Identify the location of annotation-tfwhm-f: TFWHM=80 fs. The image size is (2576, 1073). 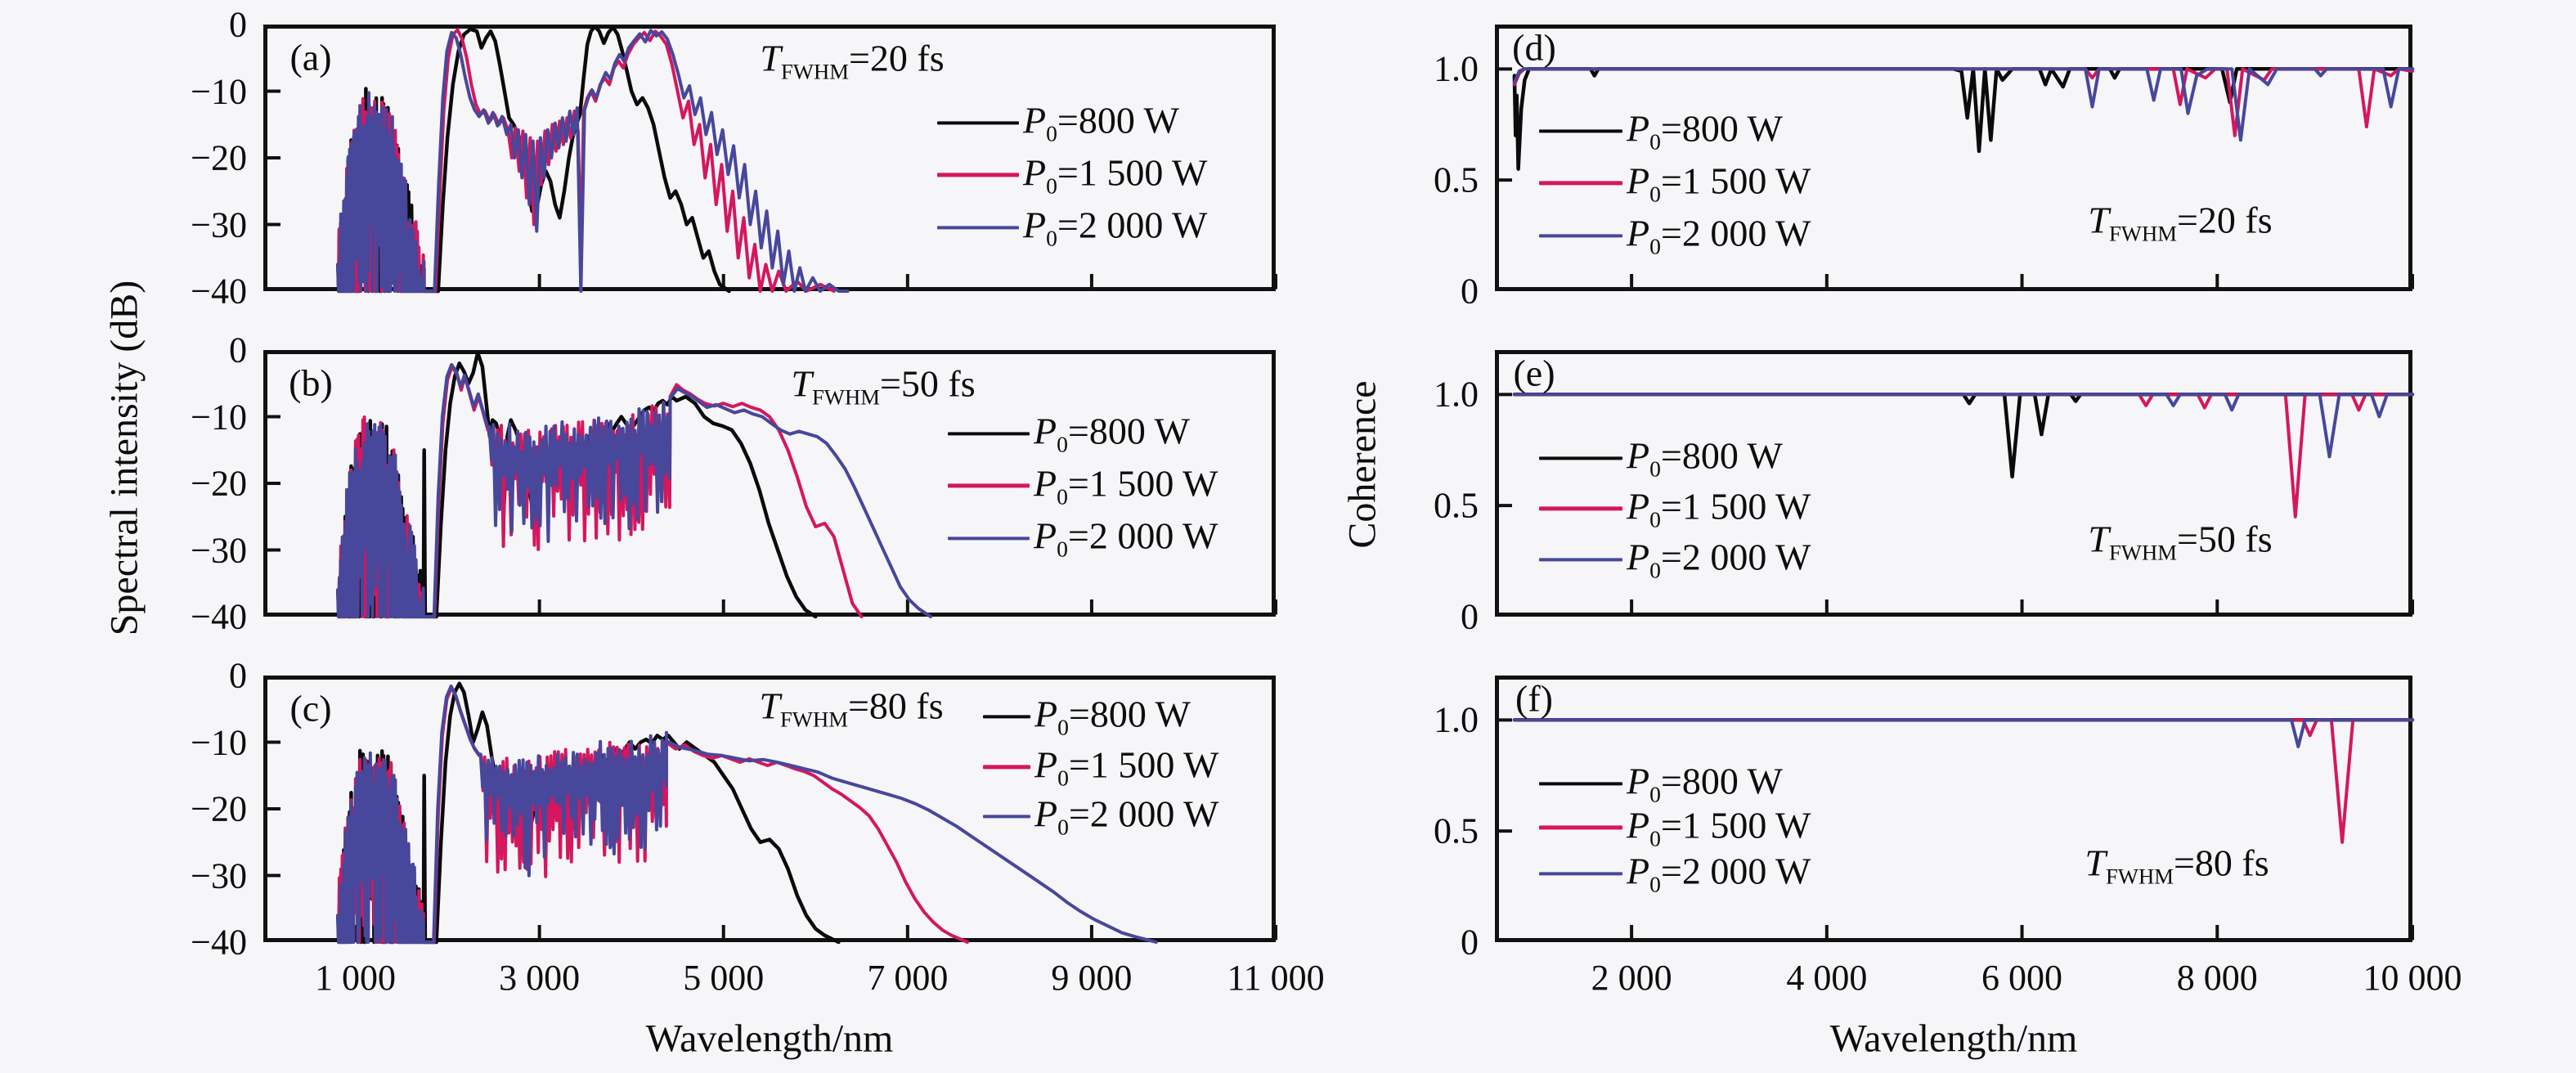
(2177, 865).